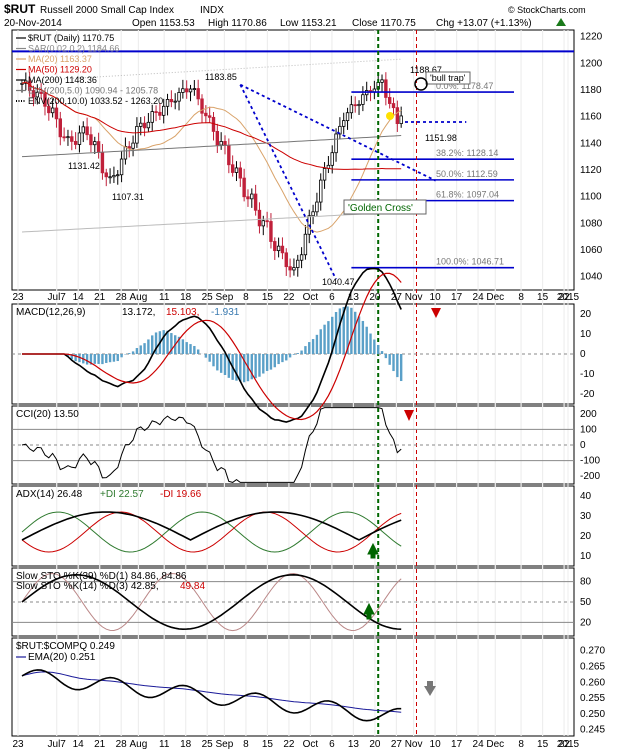 The height and width of the screenshot is (755, 620). I want to click on date-label: 20-Nov-2014, so click(33, 23).